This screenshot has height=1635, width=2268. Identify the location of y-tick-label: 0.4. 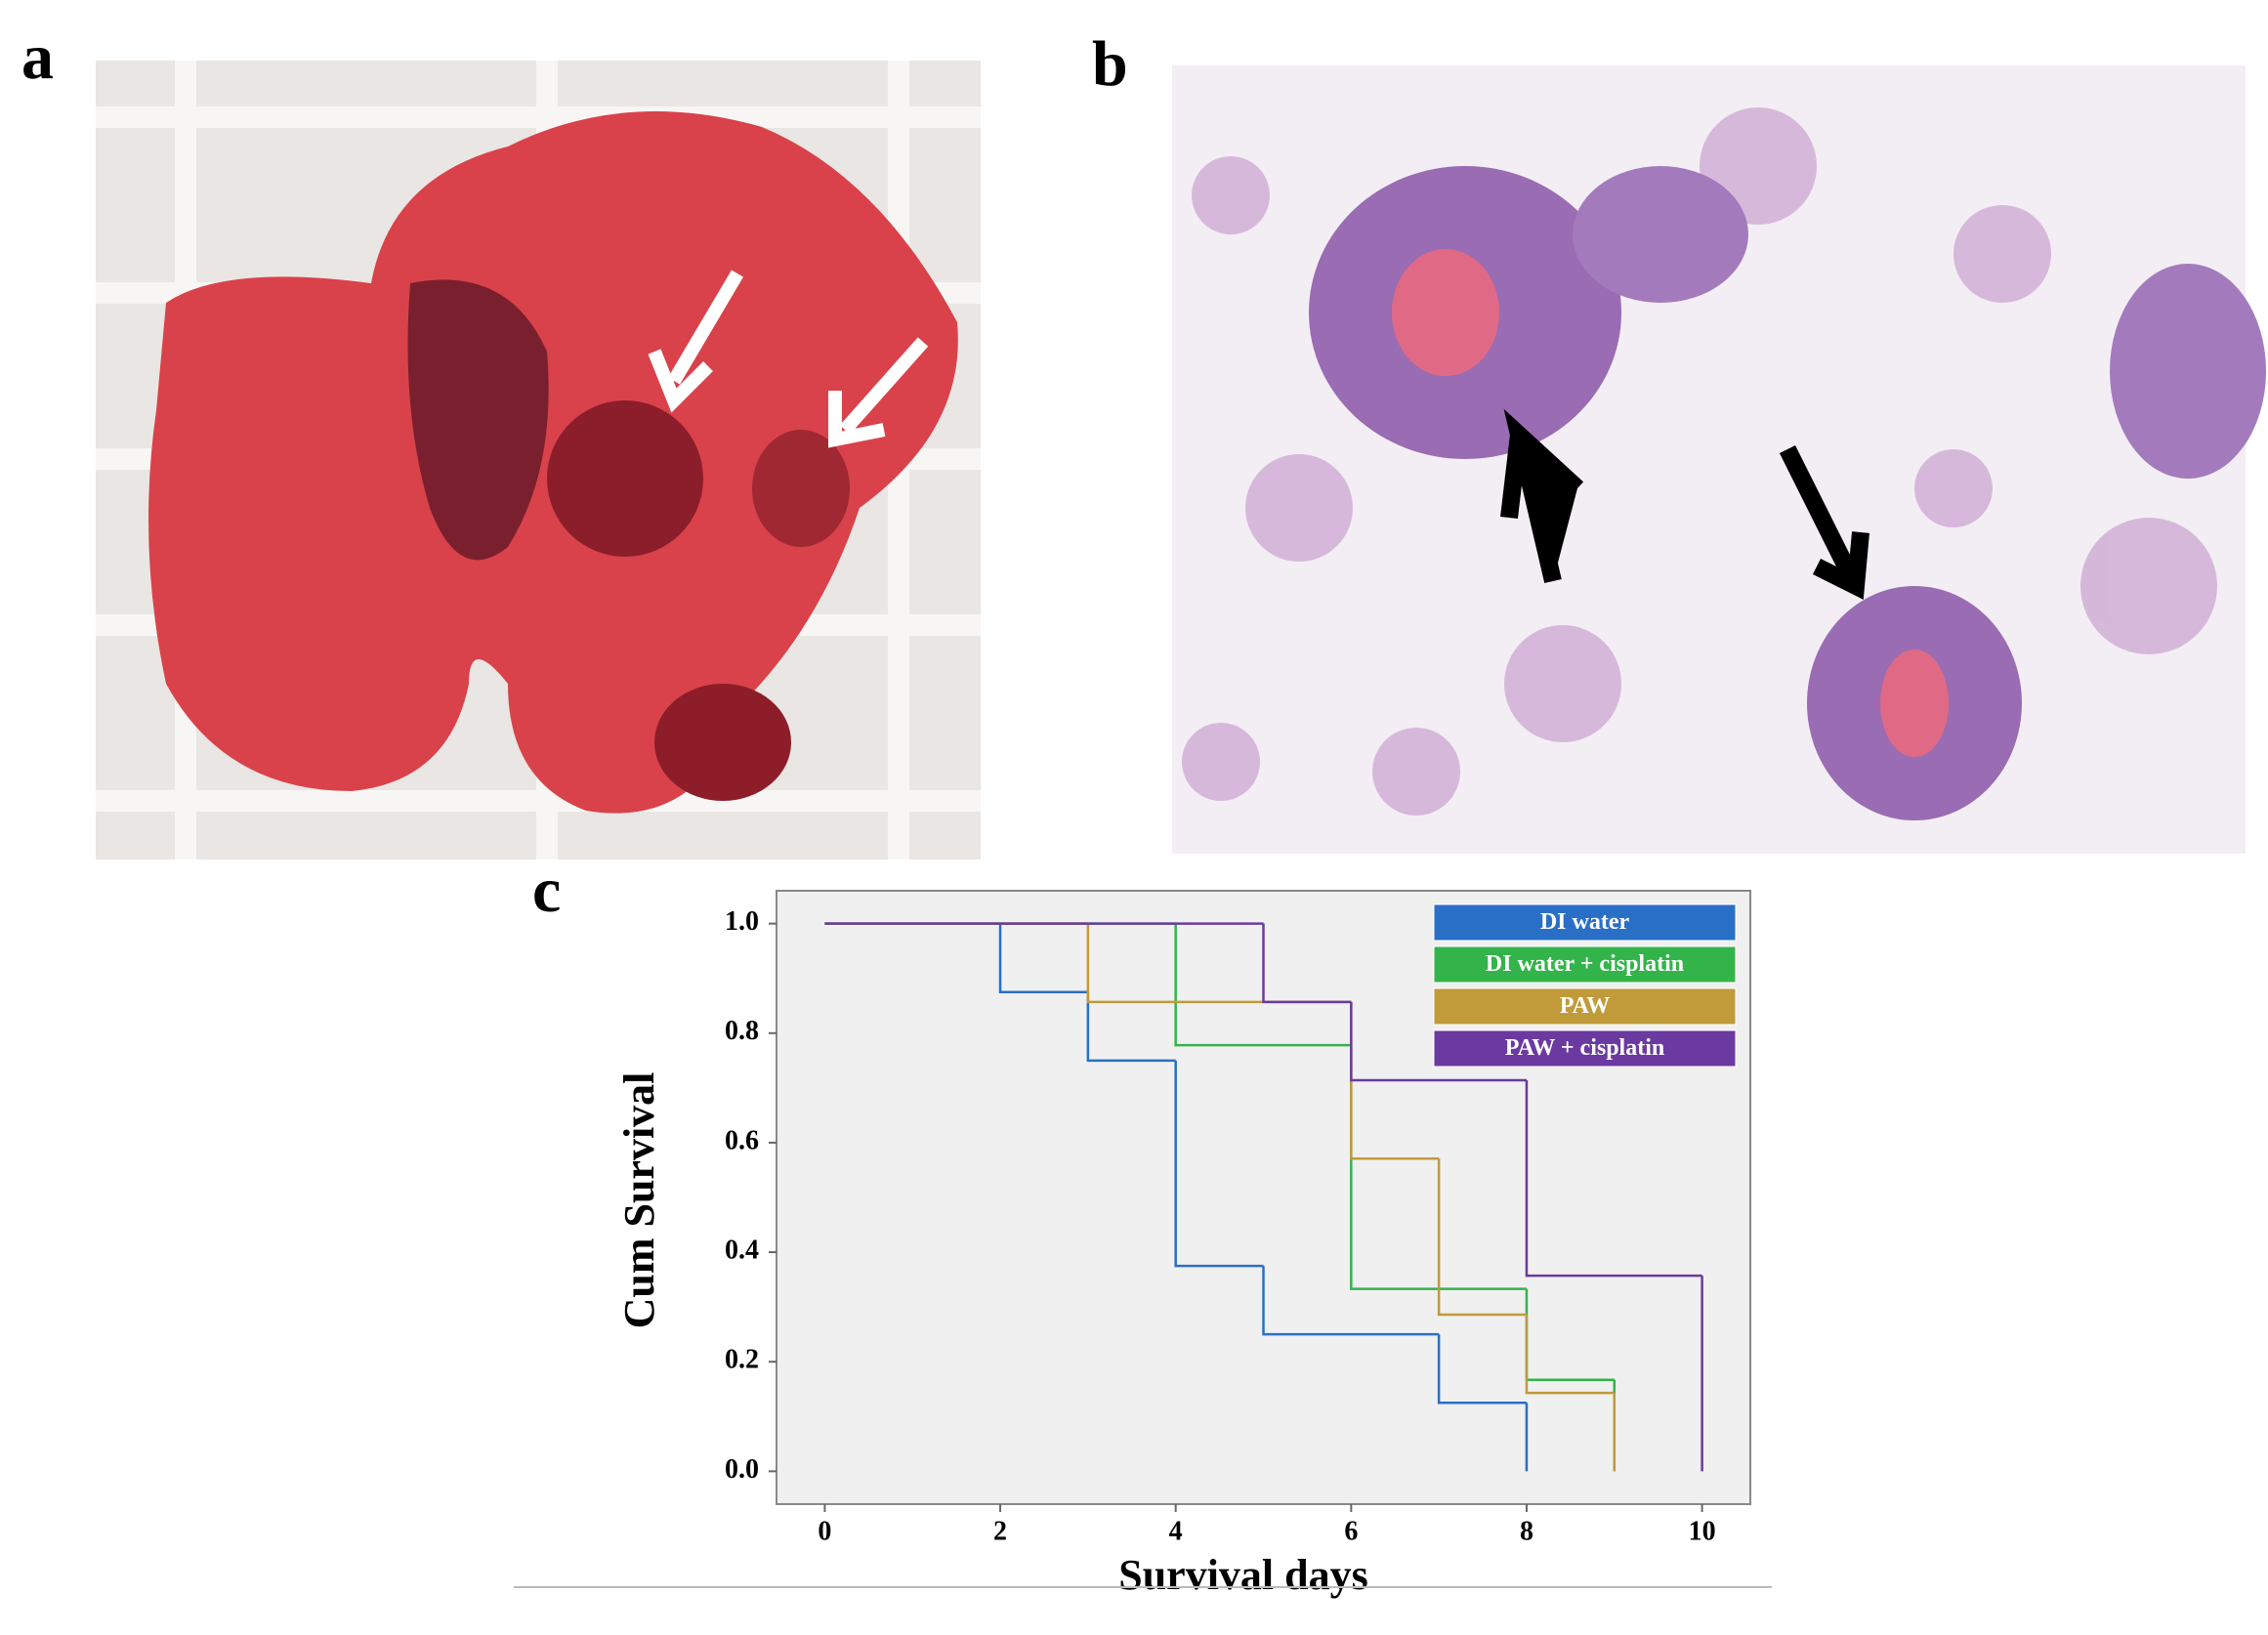
(742, 1250).